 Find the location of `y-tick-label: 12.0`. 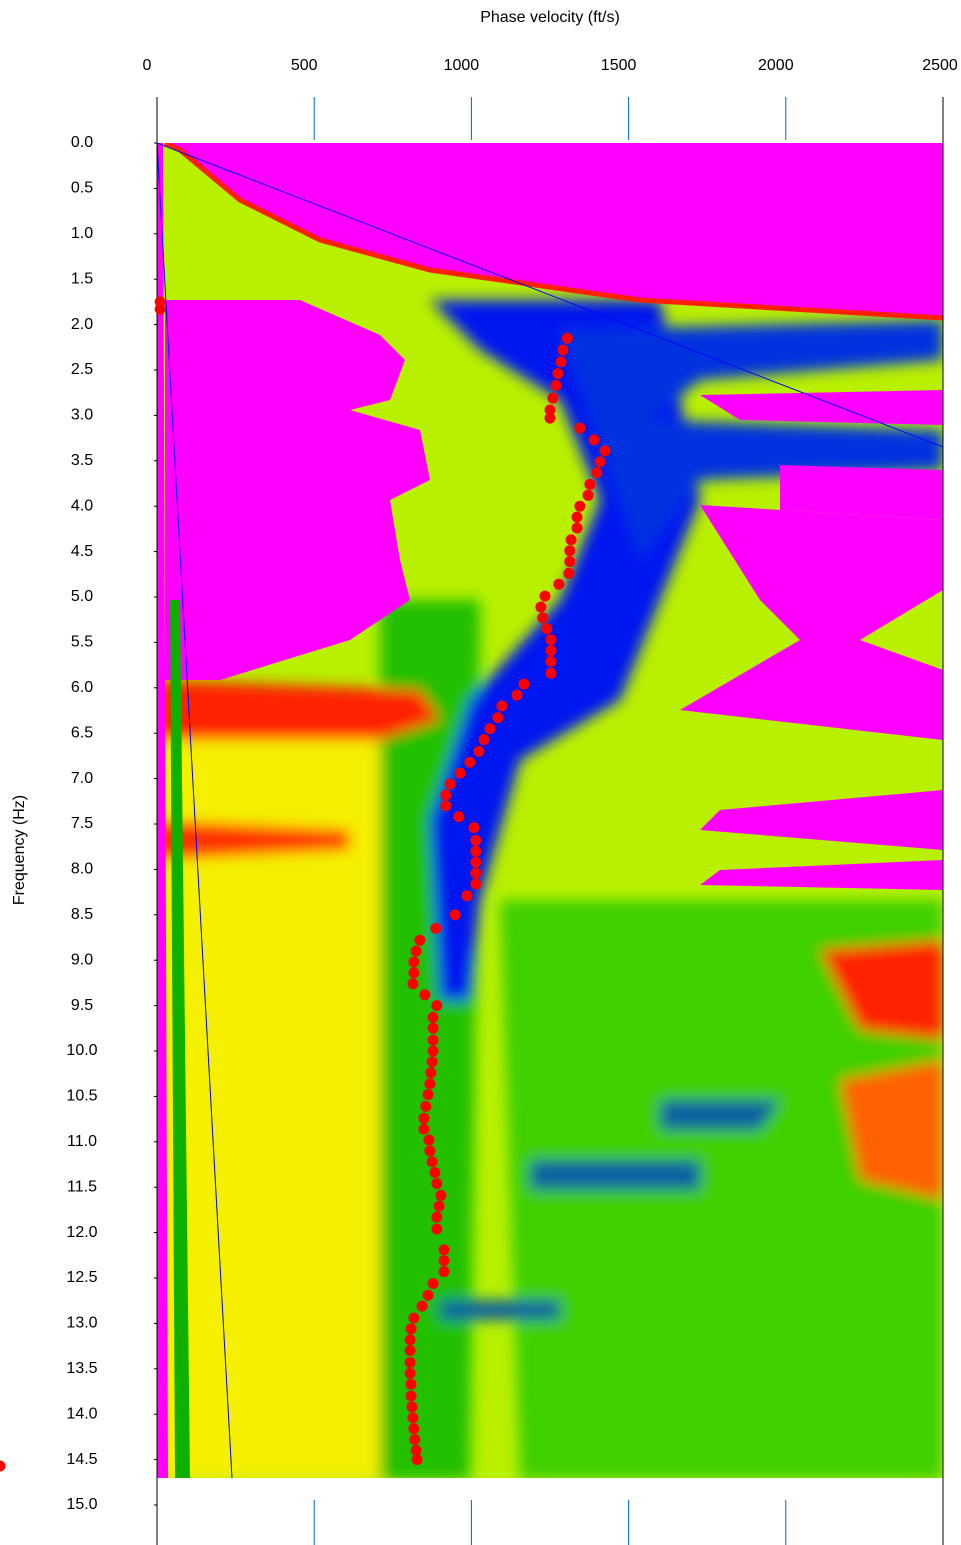

y-tick-label: 12.0 is located at coordinates (81, 1232).